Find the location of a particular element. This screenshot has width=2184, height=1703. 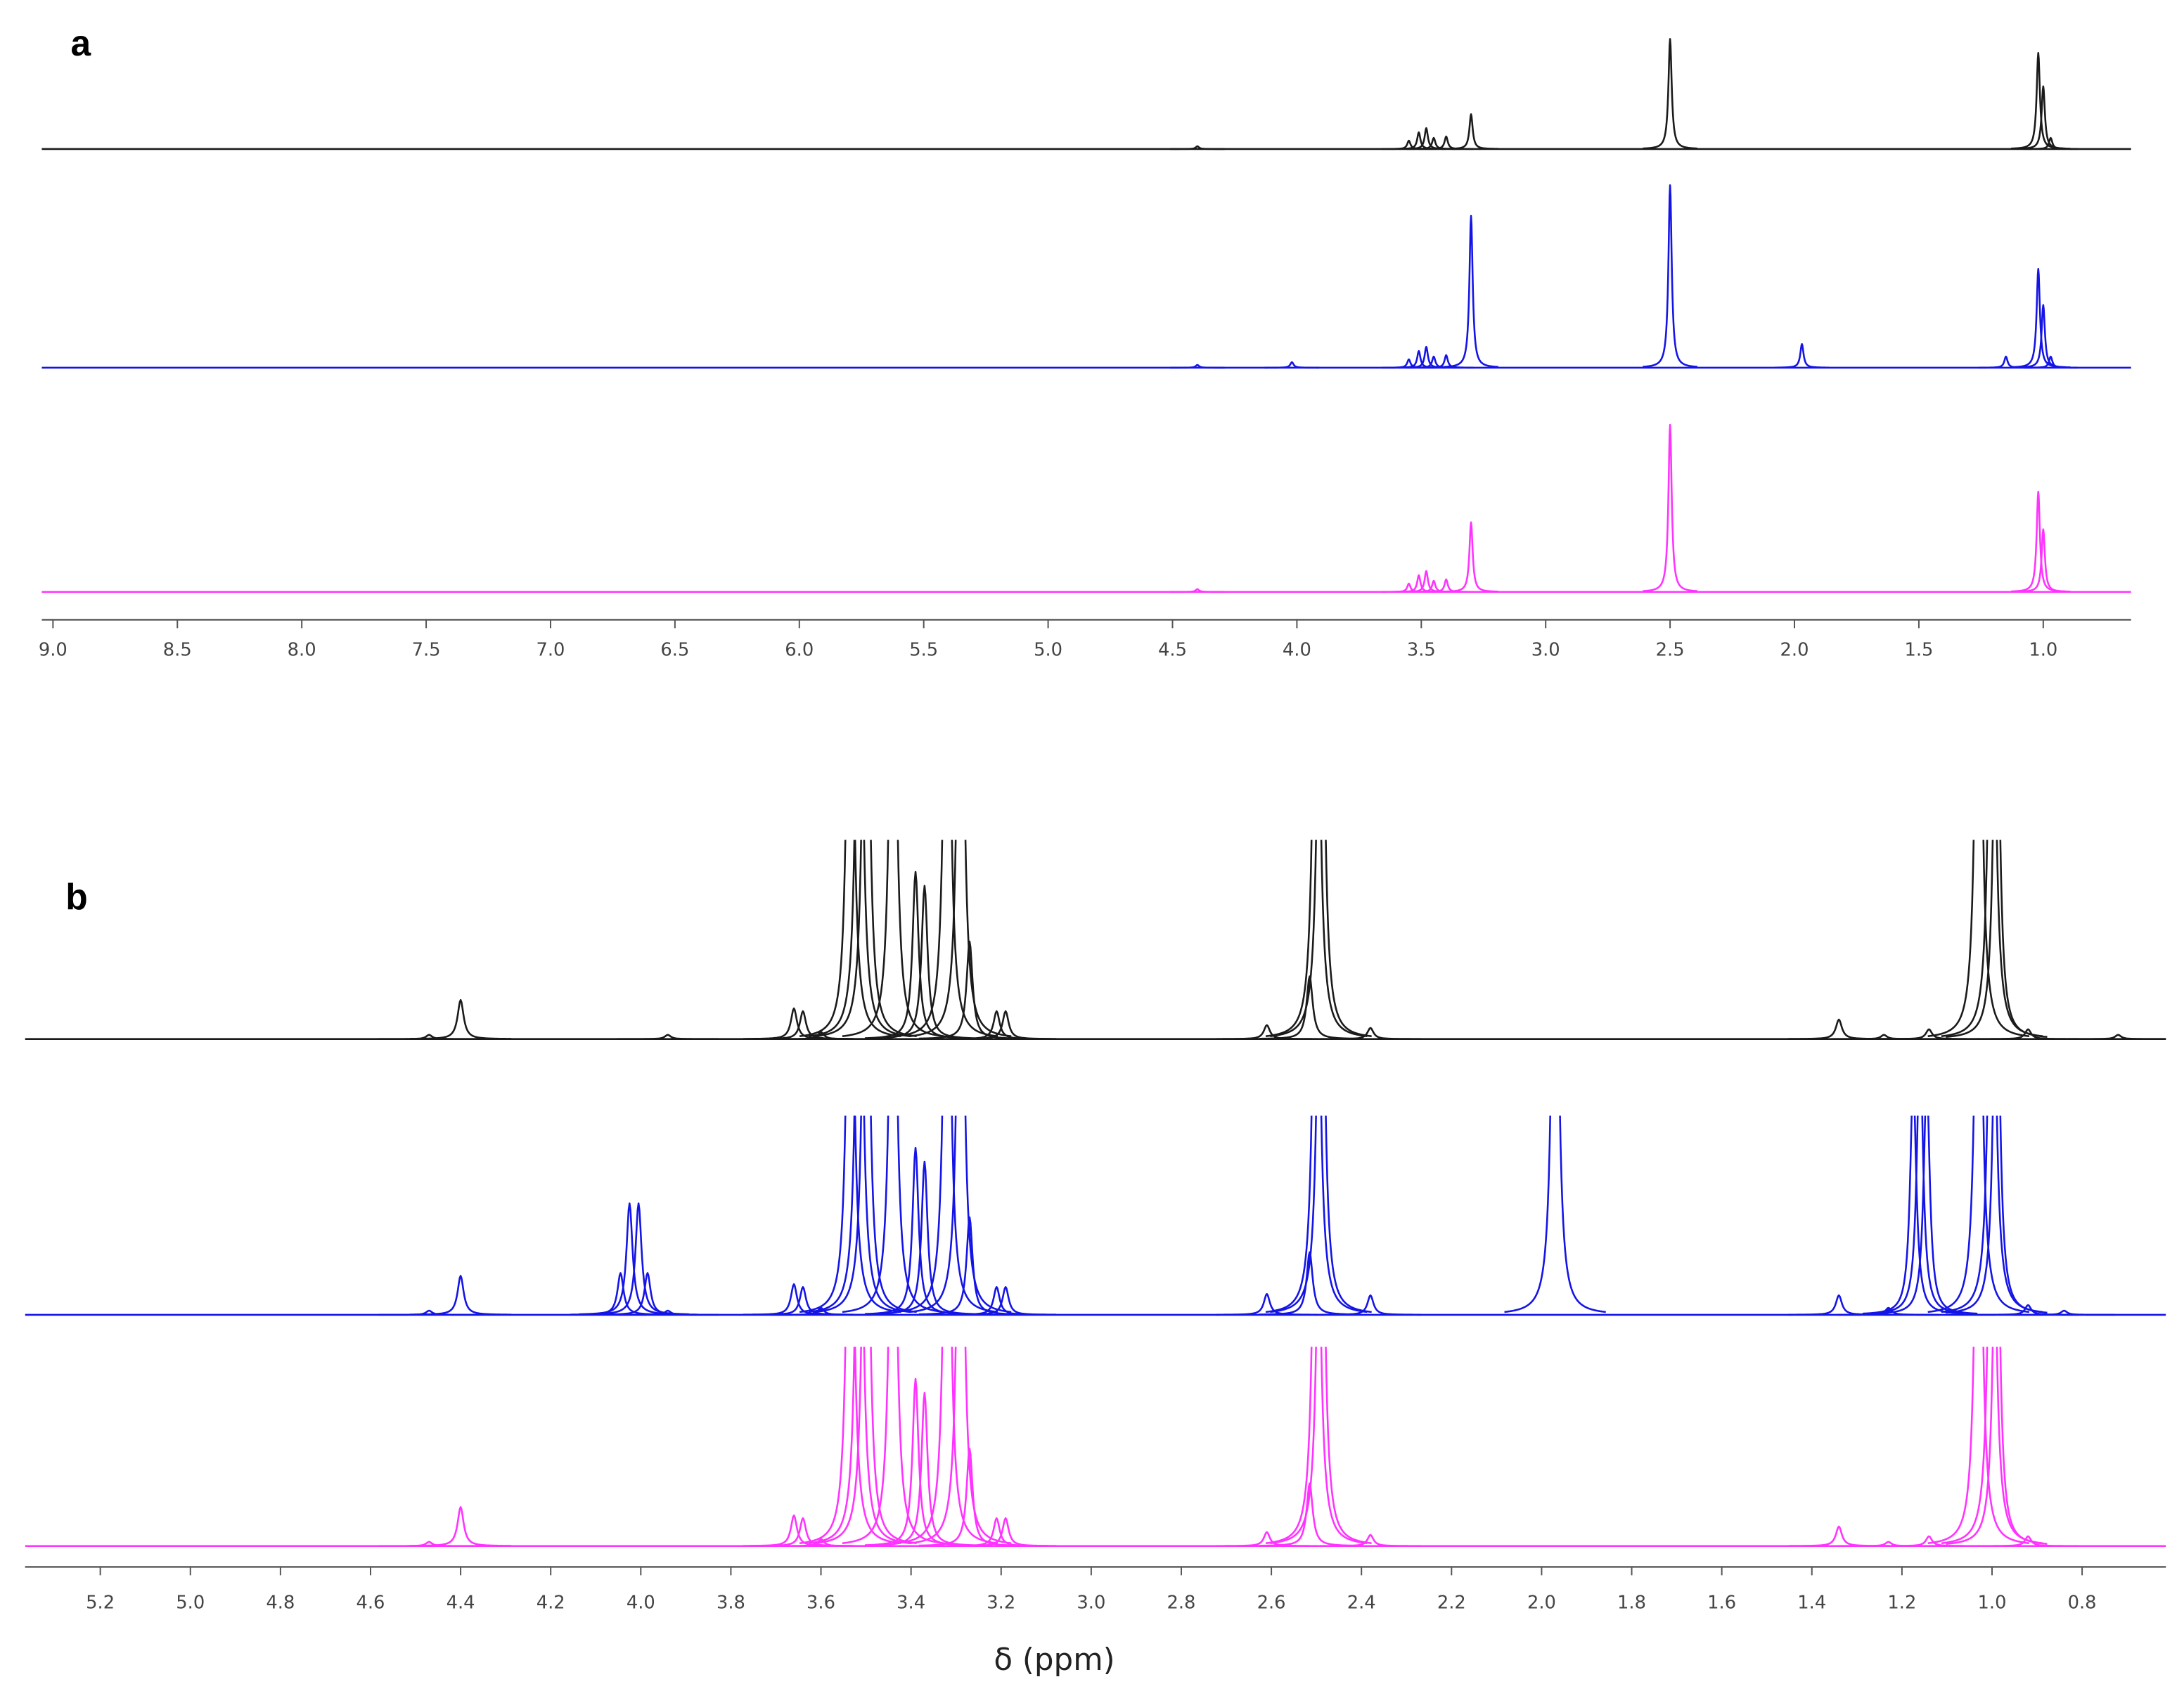

x-tick-label: 2.8 is located at coordinates (1181, 1603).